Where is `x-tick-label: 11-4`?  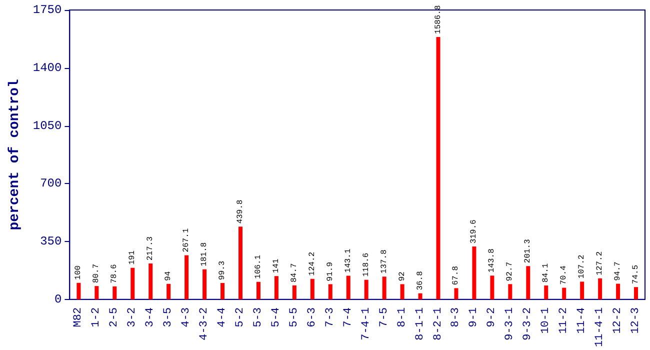 x-tick-label: 11-4 is located at coordinates (582, 320).